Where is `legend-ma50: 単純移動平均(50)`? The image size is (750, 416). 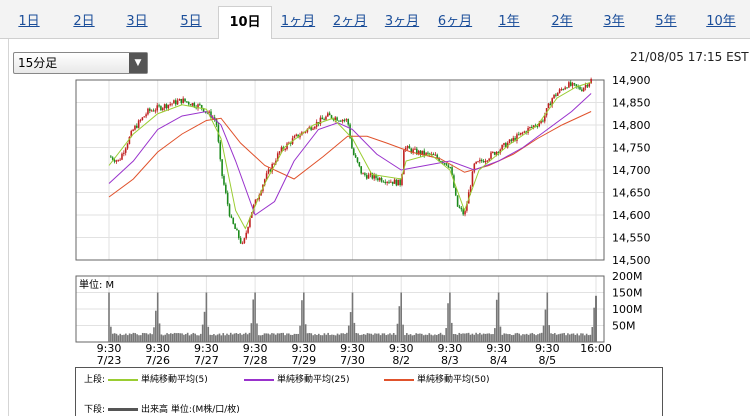 legend-ma50: 単純移動平均(50) is located at coordinates (453, 380).